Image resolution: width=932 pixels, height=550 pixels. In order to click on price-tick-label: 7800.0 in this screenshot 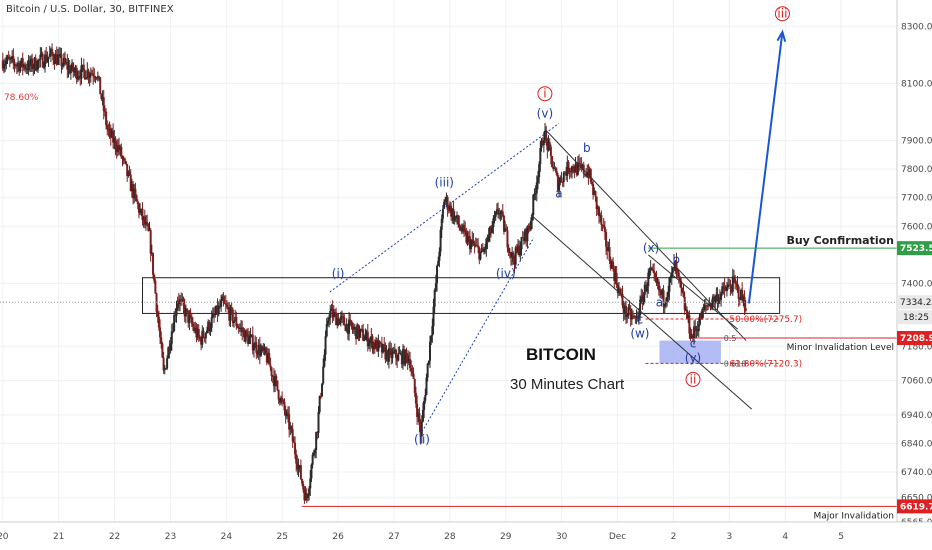, I will do `click(916, 170)`.